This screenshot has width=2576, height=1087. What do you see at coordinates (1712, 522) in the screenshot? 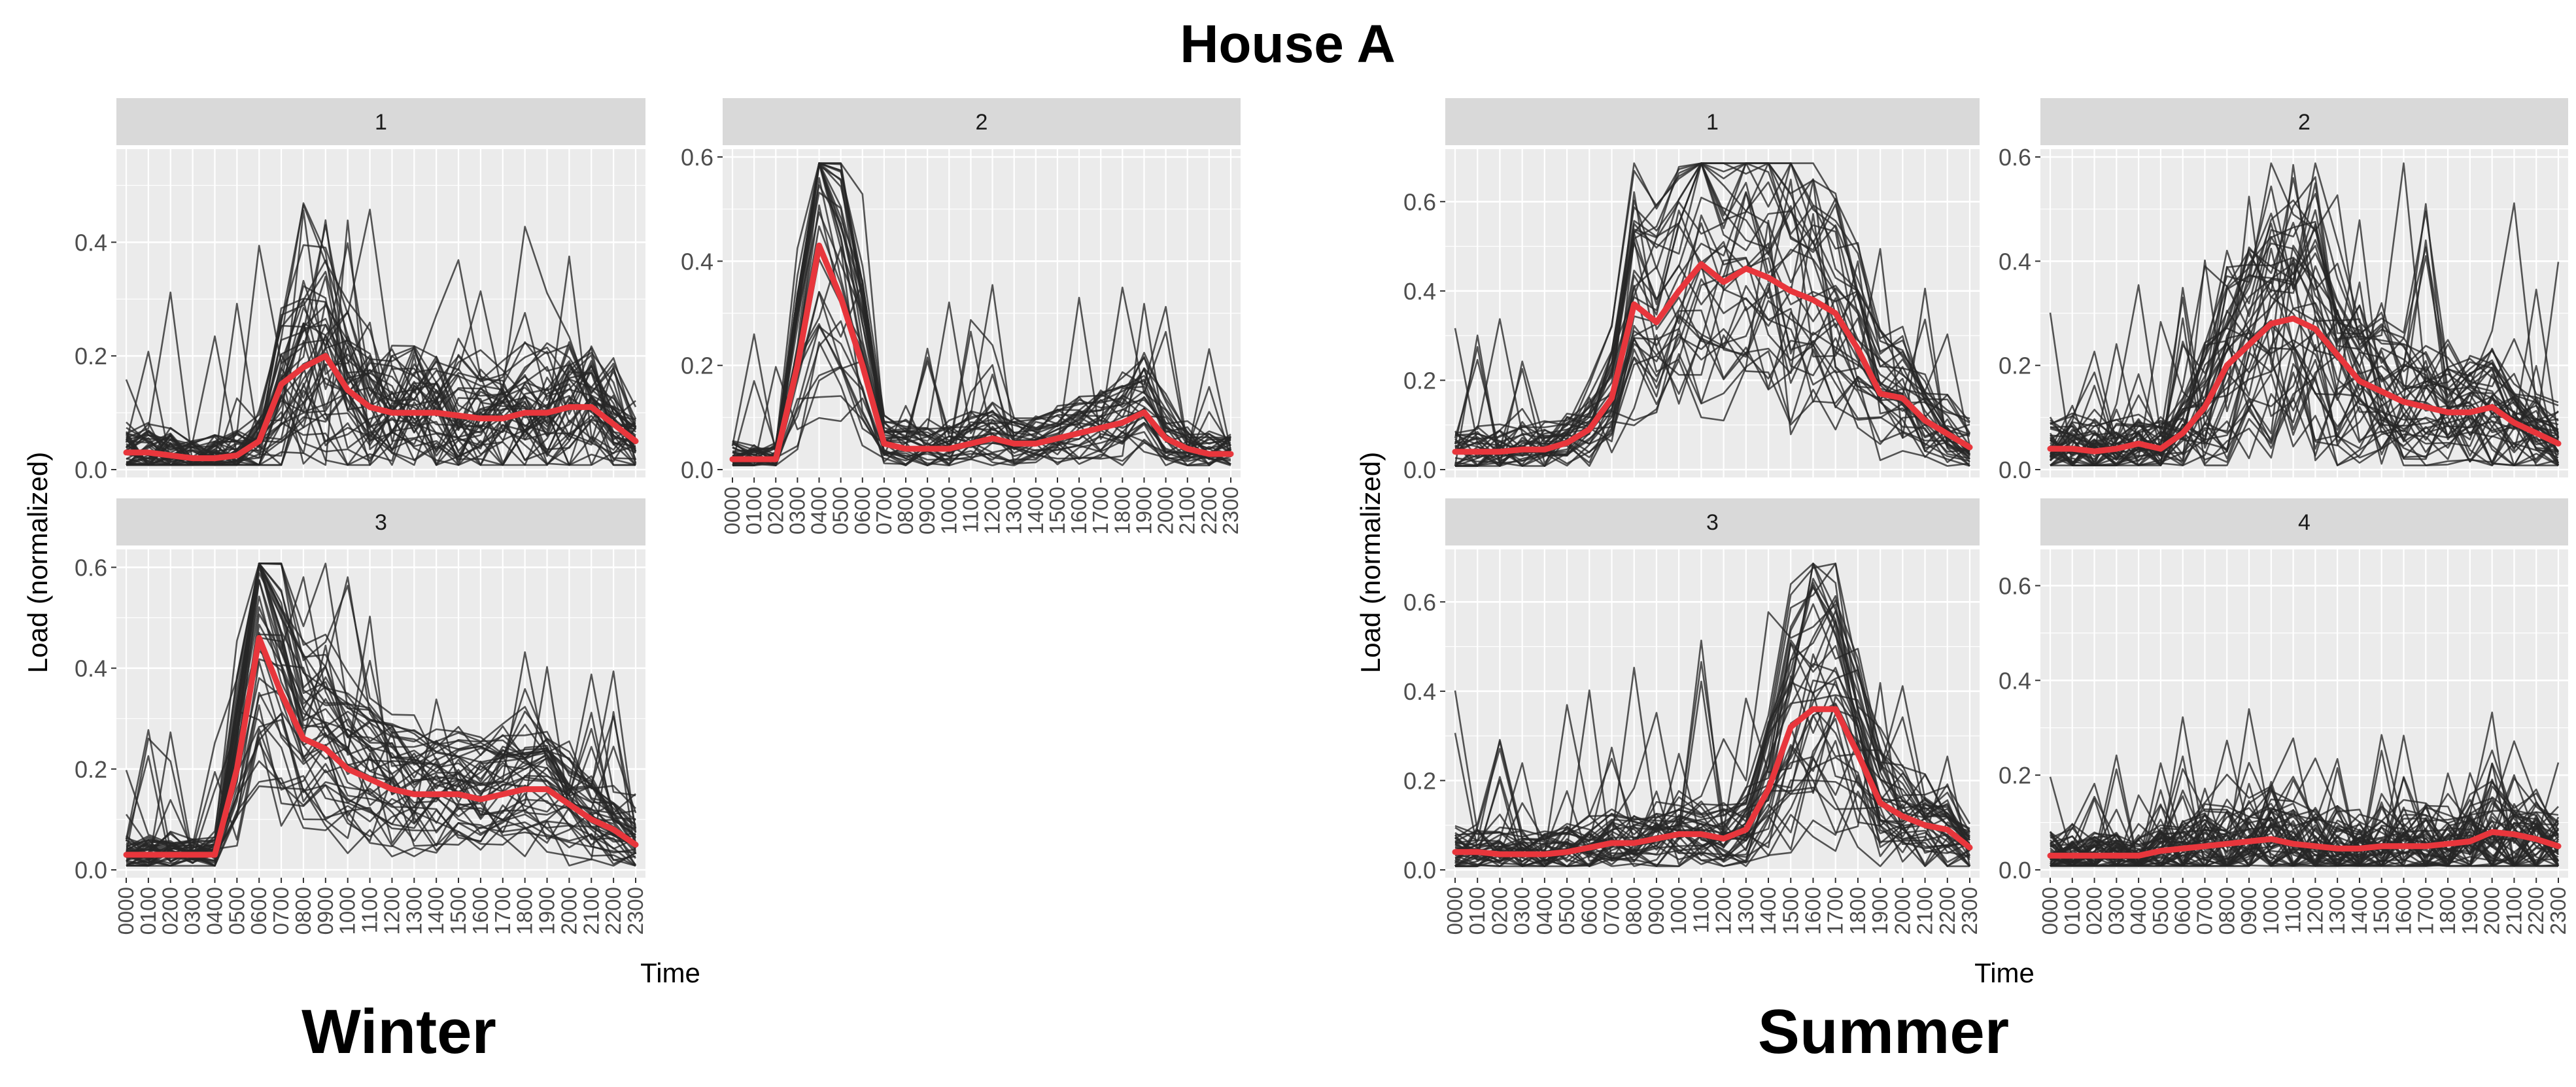
I see `facet-strip-label: 3` at bounding box center [1712, 522].